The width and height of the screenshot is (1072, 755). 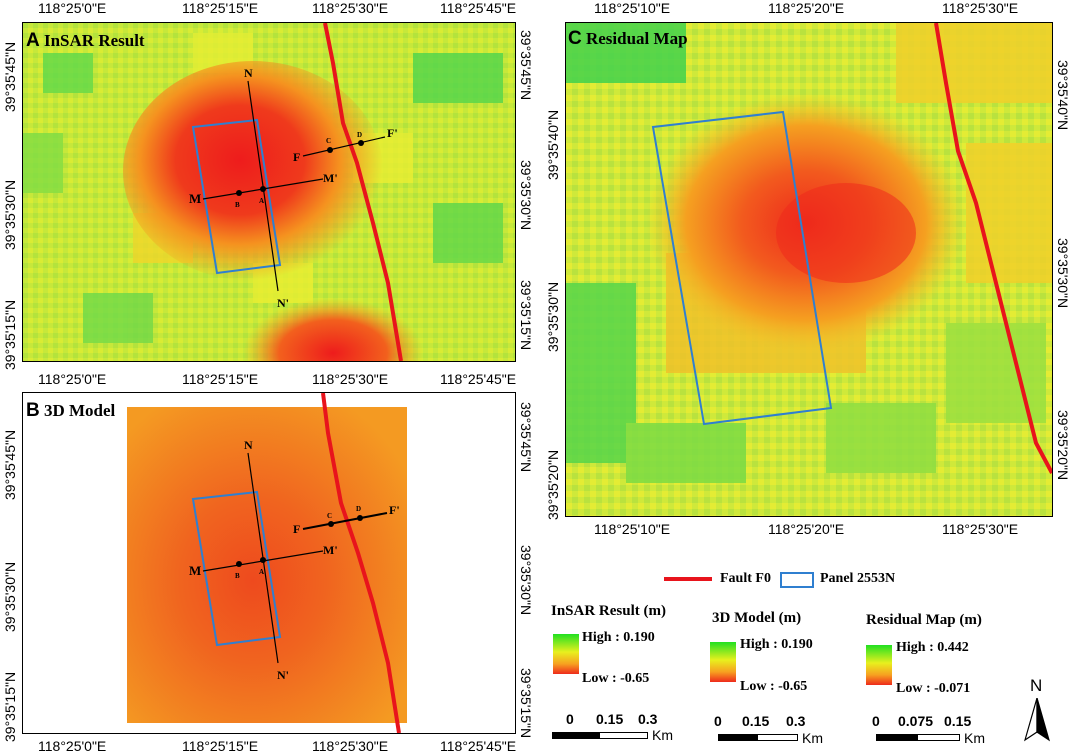 What do you see at coordinates (745, 578) in the screenshot?
I see `fault-legend-label: Fault F0` at bounding box center [745, 578].